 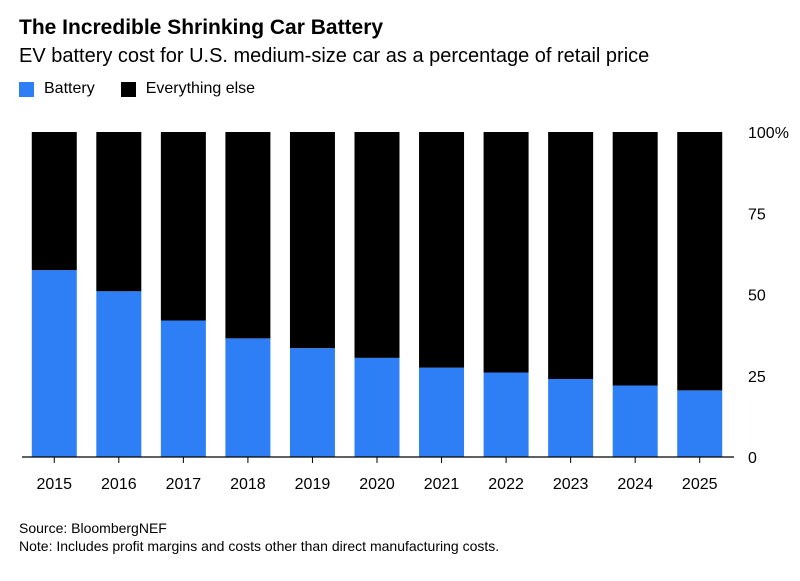 I want to click on bar-everything-else-2017, so click(x=183, y=226).